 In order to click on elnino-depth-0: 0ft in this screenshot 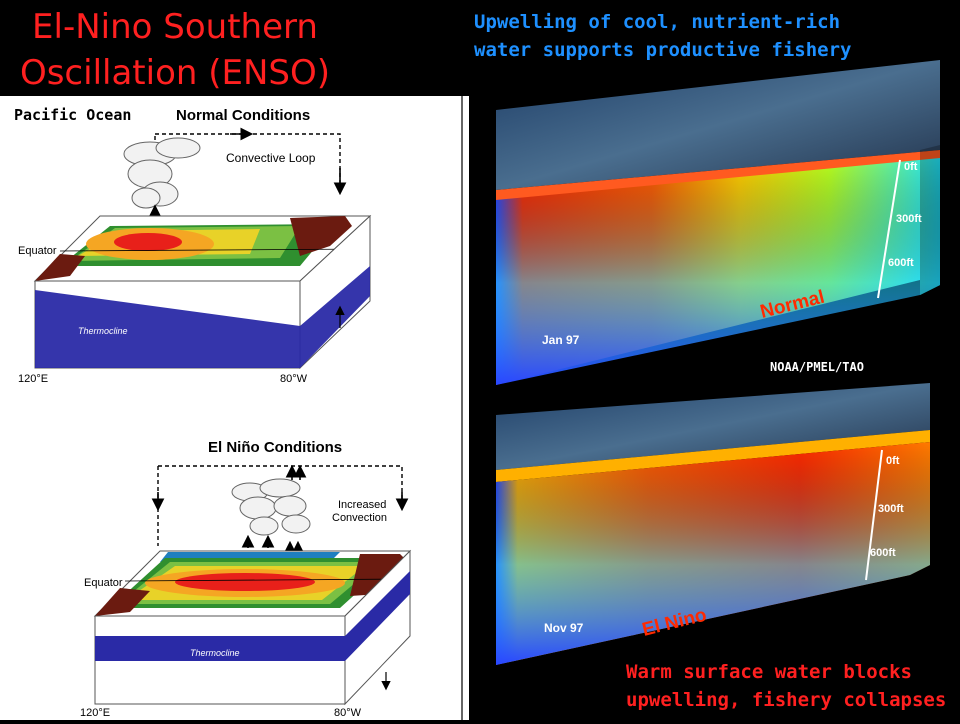, I will do `click(893, 461)`.